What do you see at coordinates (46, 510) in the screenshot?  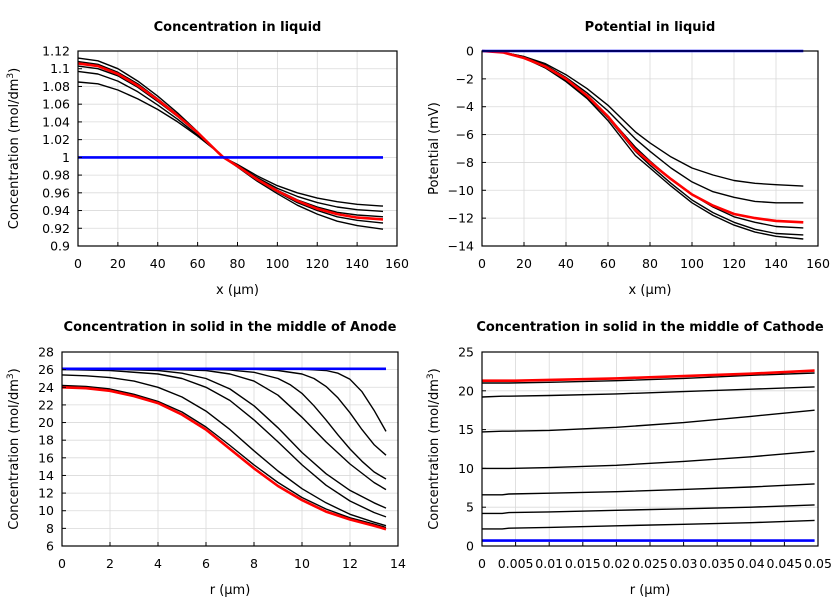 I see `y-tick-label: 10` at bounding box center [46, 510].